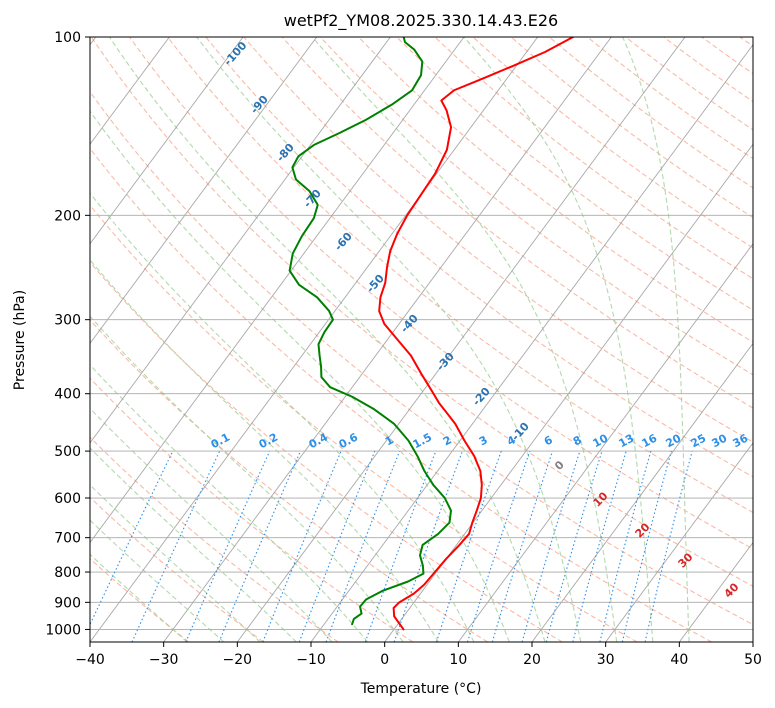 The image size is (775, 708). I want to click on y-tick-label: 1000, so click(63, 630).